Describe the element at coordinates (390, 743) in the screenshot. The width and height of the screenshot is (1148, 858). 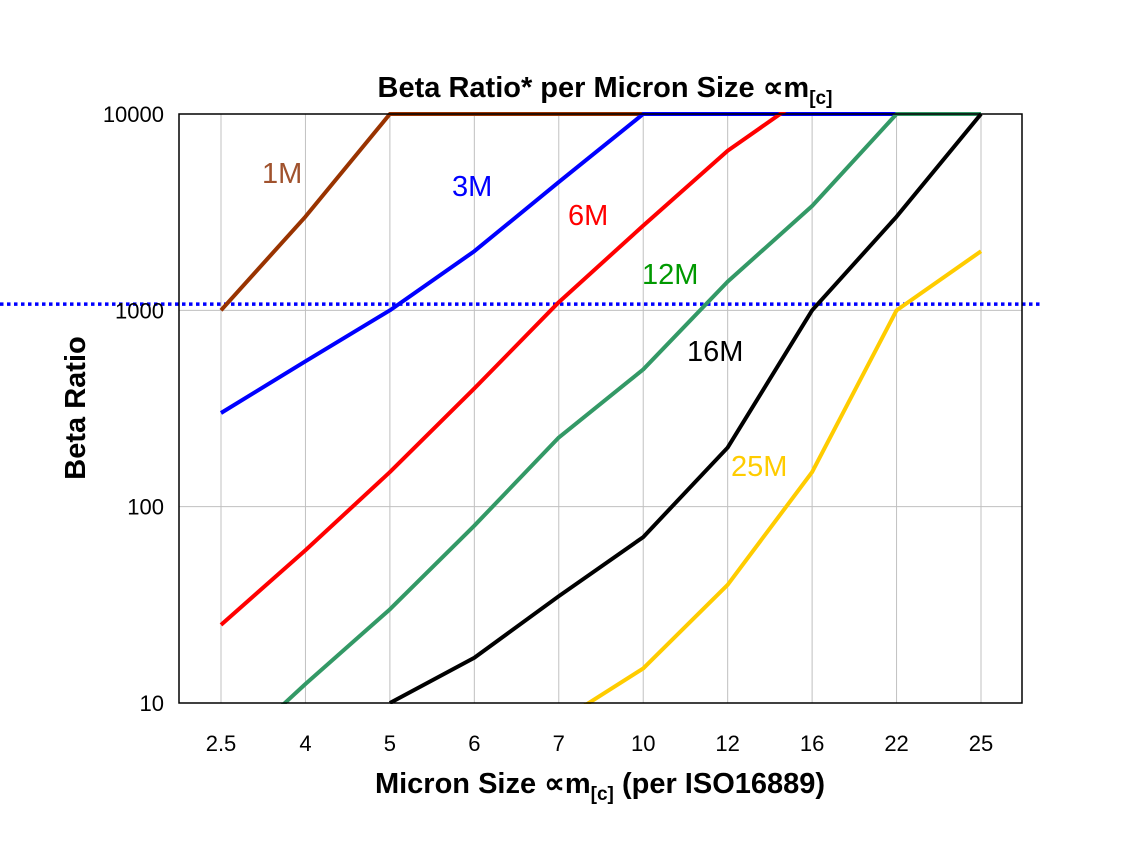
I see `x-tick-label: 5` at that location.